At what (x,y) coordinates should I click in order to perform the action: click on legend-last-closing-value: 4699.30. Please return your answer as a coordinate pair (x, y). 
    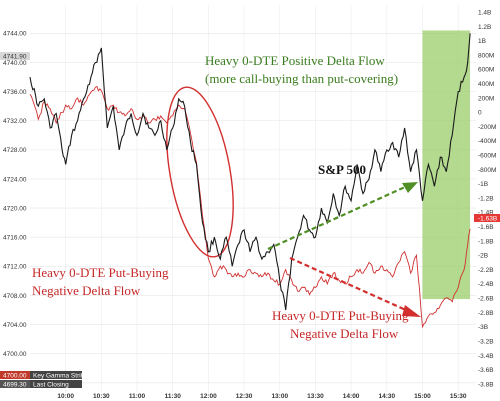
    Looking at the image, I should click on (15, 385).